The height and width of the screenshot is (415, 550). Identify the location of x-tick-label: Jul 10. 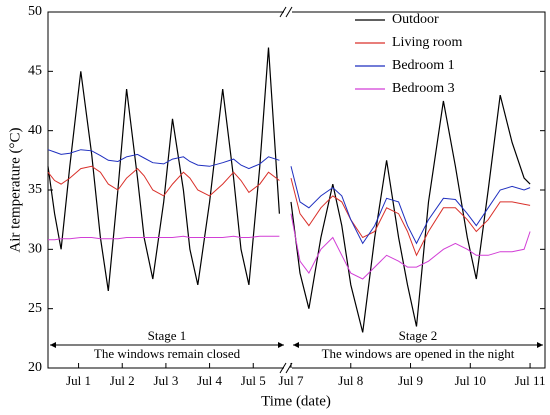
(470, 380).